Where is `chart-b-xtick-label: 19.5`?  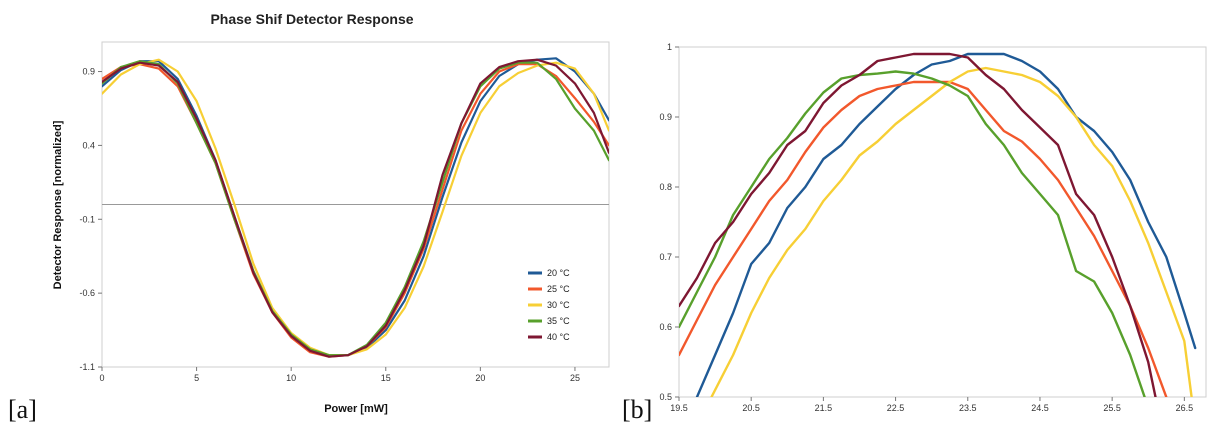 chart-b-xtick-label: 19.5 is located at coordinates (679, 408).